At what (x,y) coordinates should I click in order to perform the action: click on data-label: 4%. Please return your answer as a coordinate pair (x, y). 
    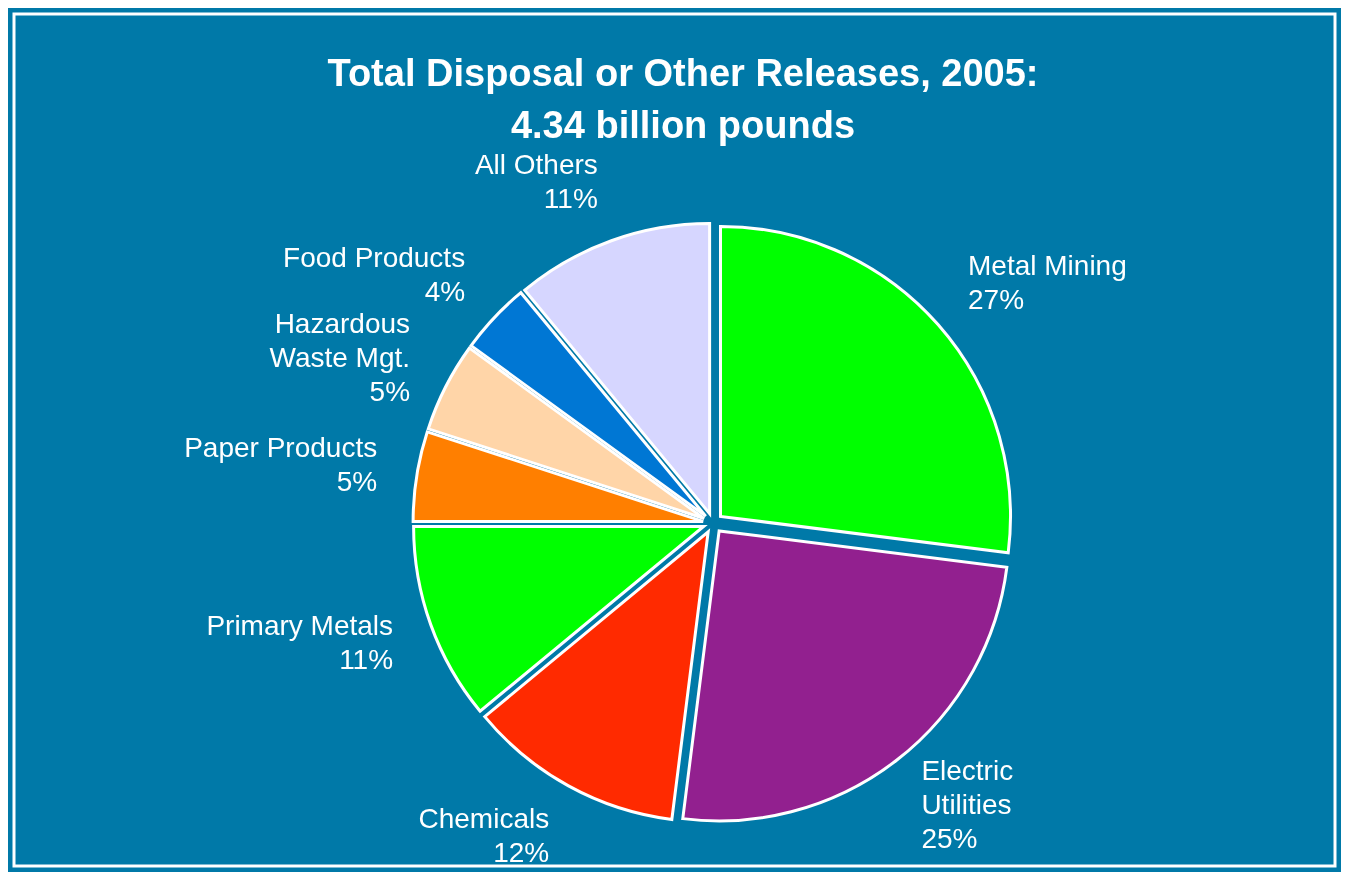
    Looking at the image, I should click on (445, 291).